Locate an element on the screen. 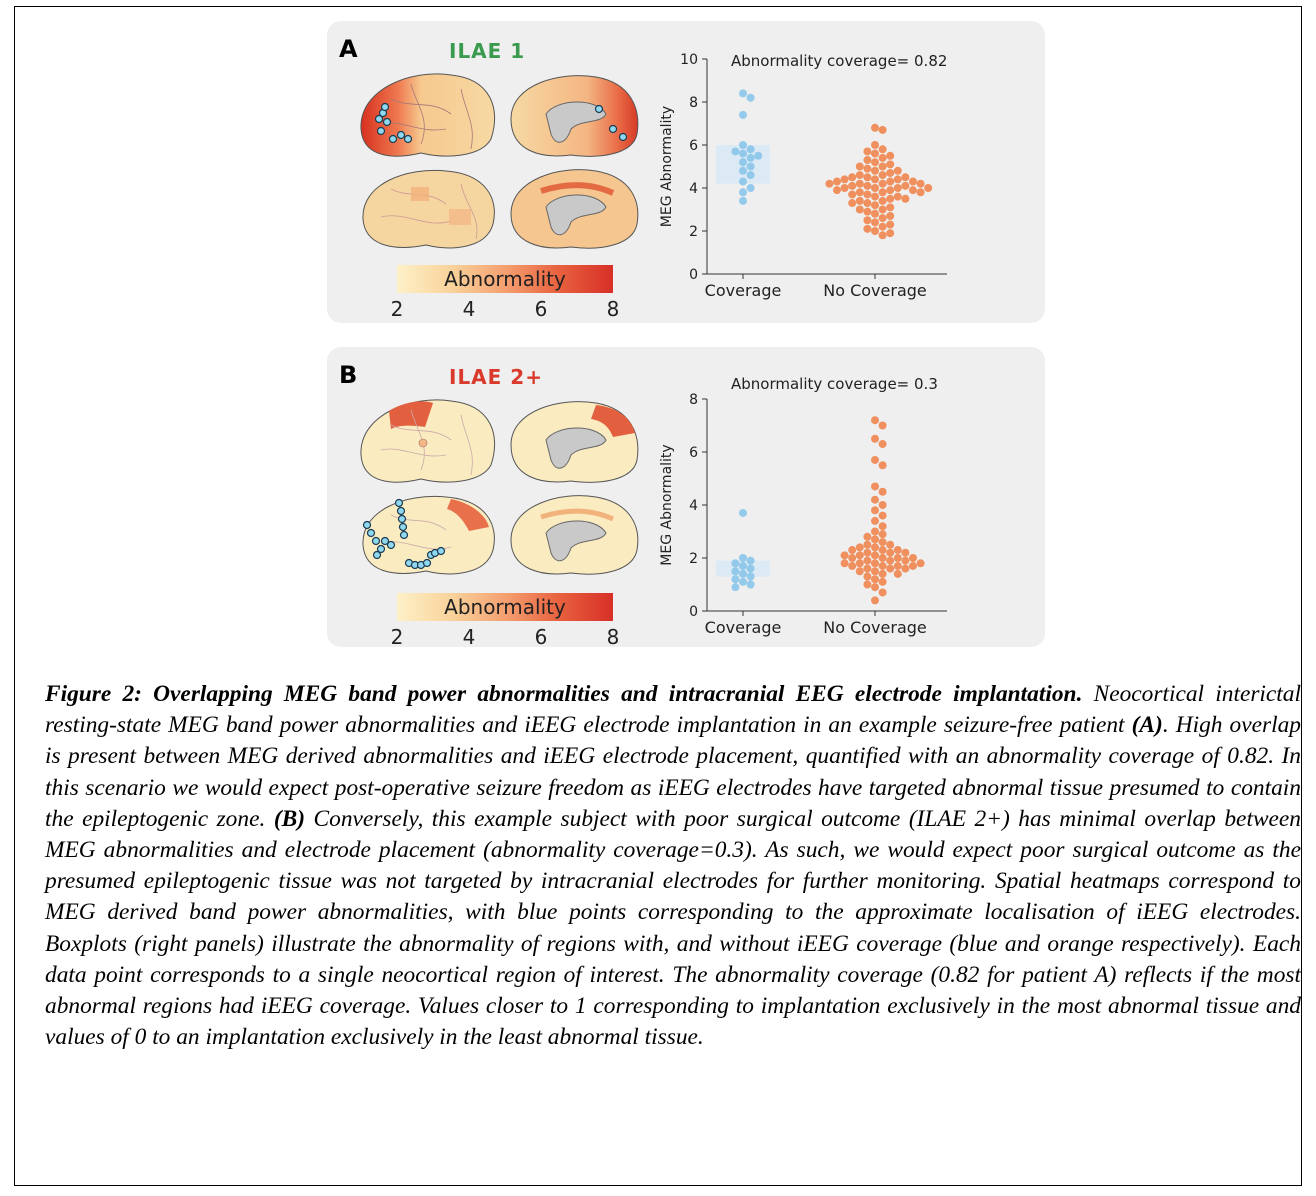 This screenshot has width=1316, height=1196. panel-b-colorbar-label: Abnormality is located at coordinates (505, 607).